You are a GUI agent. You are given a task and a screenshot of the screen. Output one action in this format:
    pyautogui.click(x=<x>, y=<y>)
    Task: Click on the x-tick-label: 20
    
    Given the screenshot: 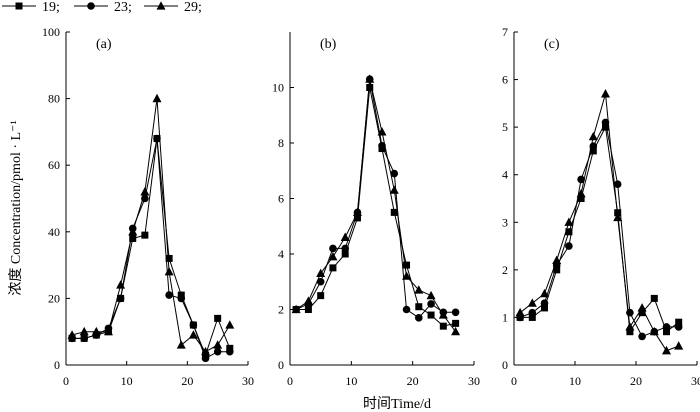 What is the action you would take?
    pyautogui.click(x=413, y=381)
    